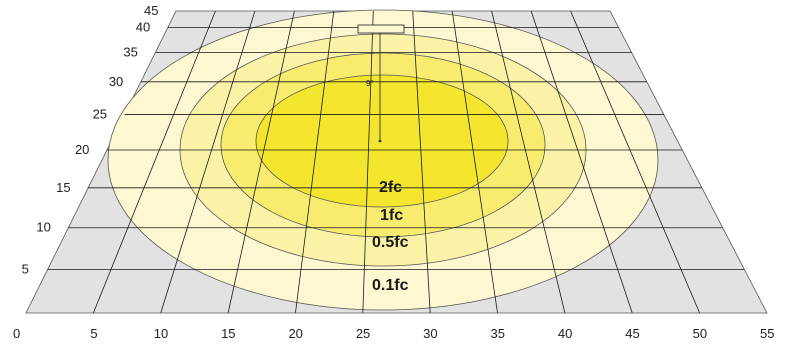 This screenshot has width=788, height=361. What do you see at coordinates (82, 149) in the screenshot?
I see `y-tick-label: 20` at bounding box center [82, 149].